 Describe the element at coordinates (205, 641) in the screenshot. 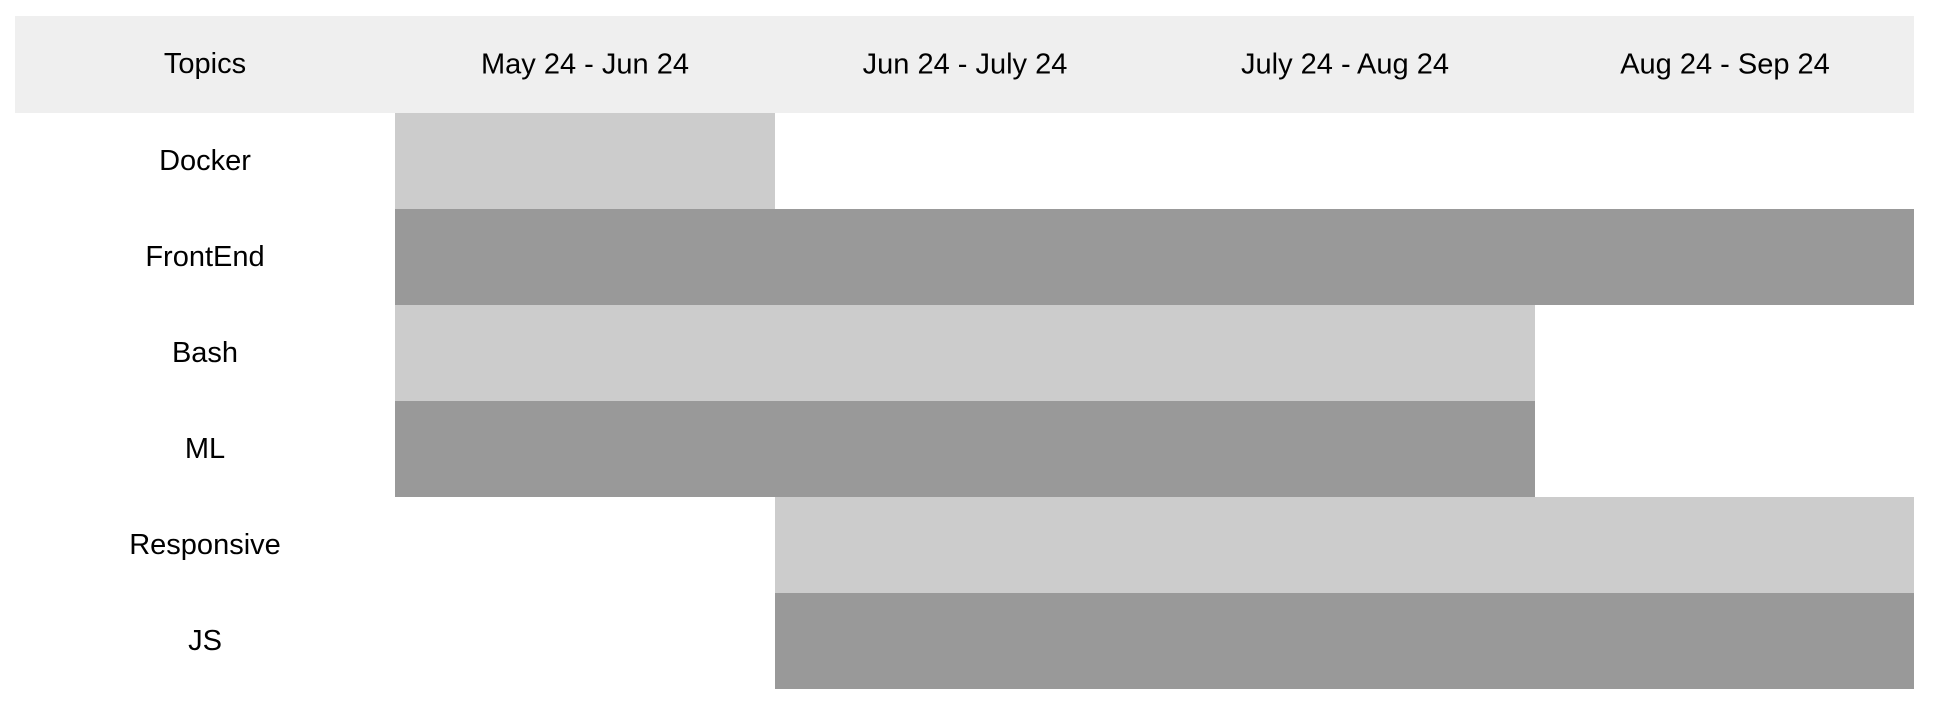

I see `row-label-js: JS` at that location.